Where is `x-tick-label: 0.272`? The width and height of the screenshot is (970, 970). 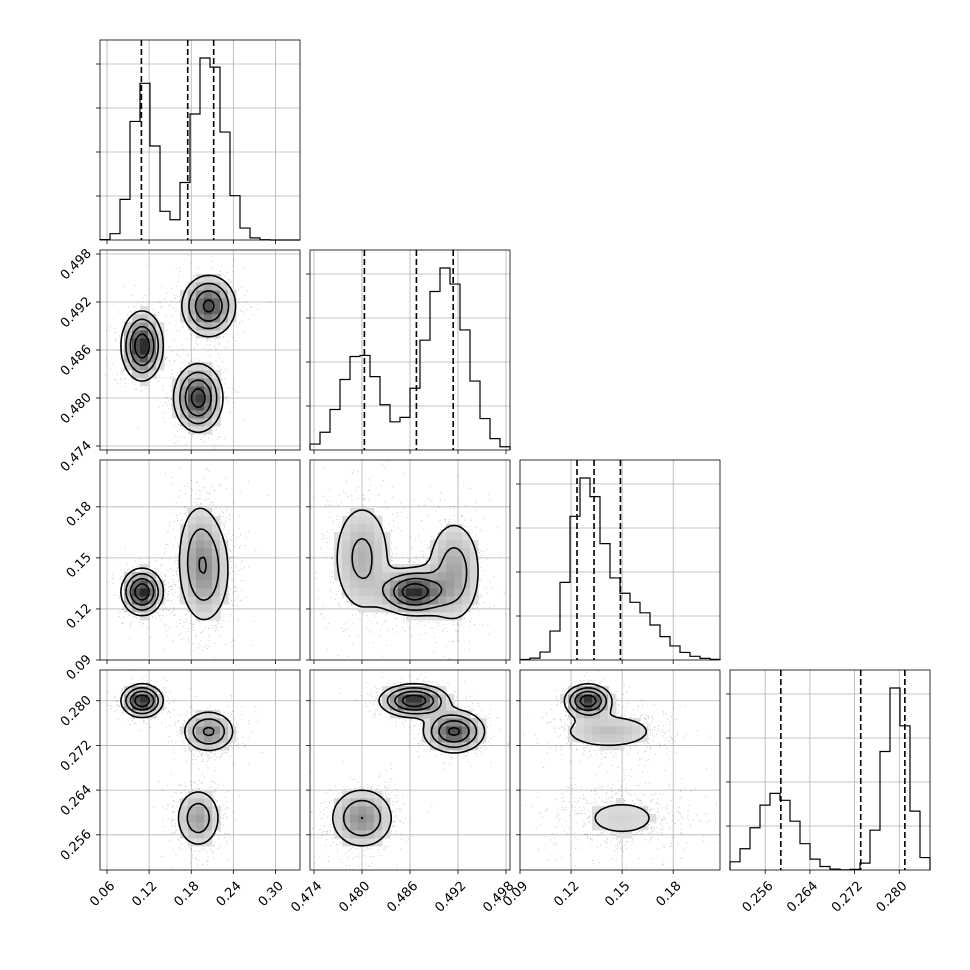
x-tick-label: 0.272 is located at coordinates (847, 897).